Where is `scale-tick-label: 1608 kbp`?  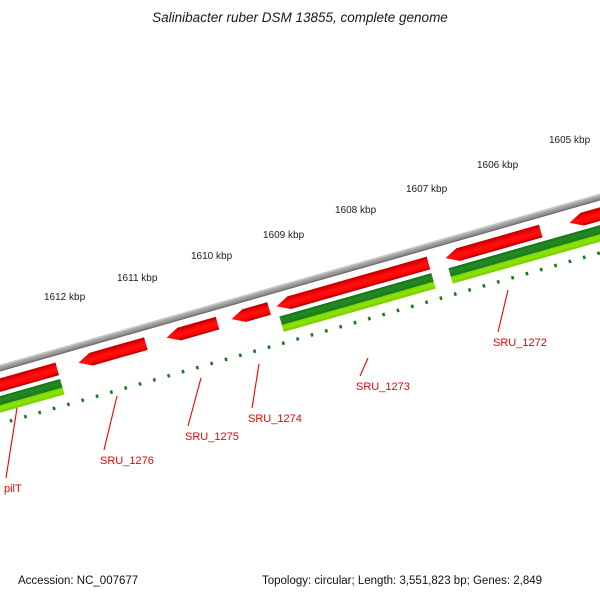 scale-tick-label: 1608 kbp is located at coordinates (356, 210).